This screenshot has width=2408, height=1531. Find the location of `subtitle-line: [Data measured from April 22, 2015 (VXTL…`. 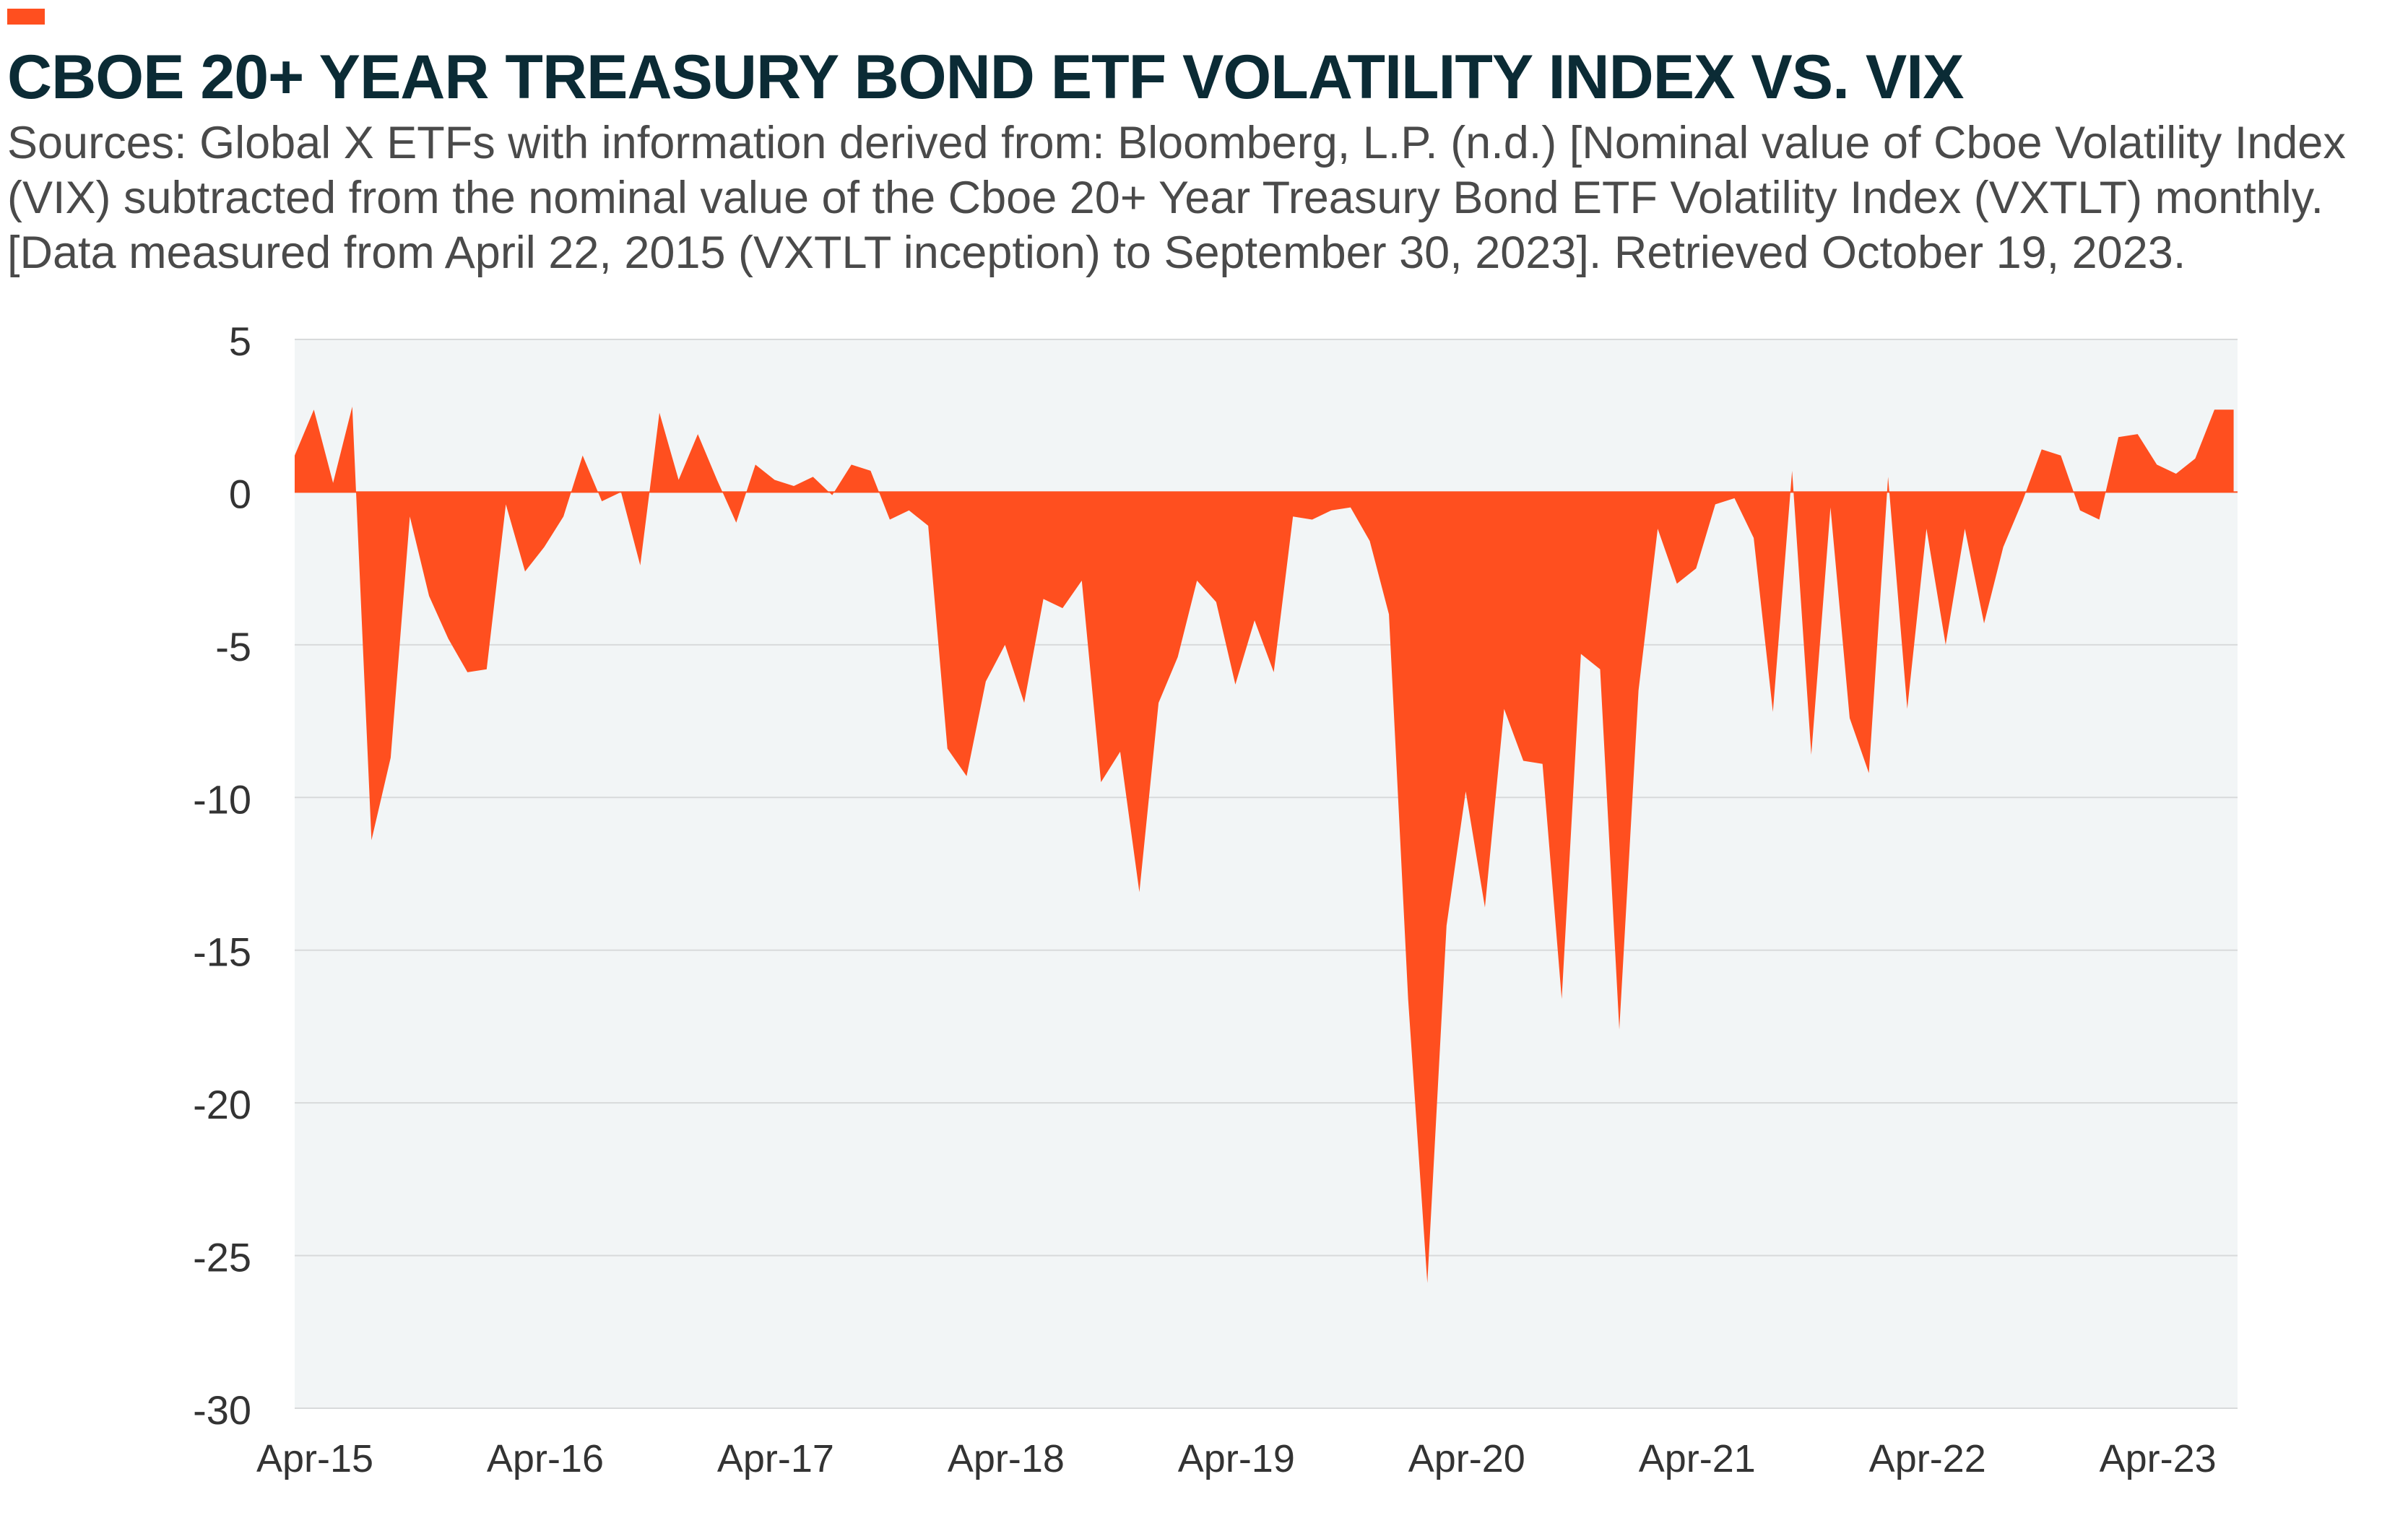

subtitle-line: [Data measured from April 22, 2015 (VXTL… is located at coordinates (1096, 253).